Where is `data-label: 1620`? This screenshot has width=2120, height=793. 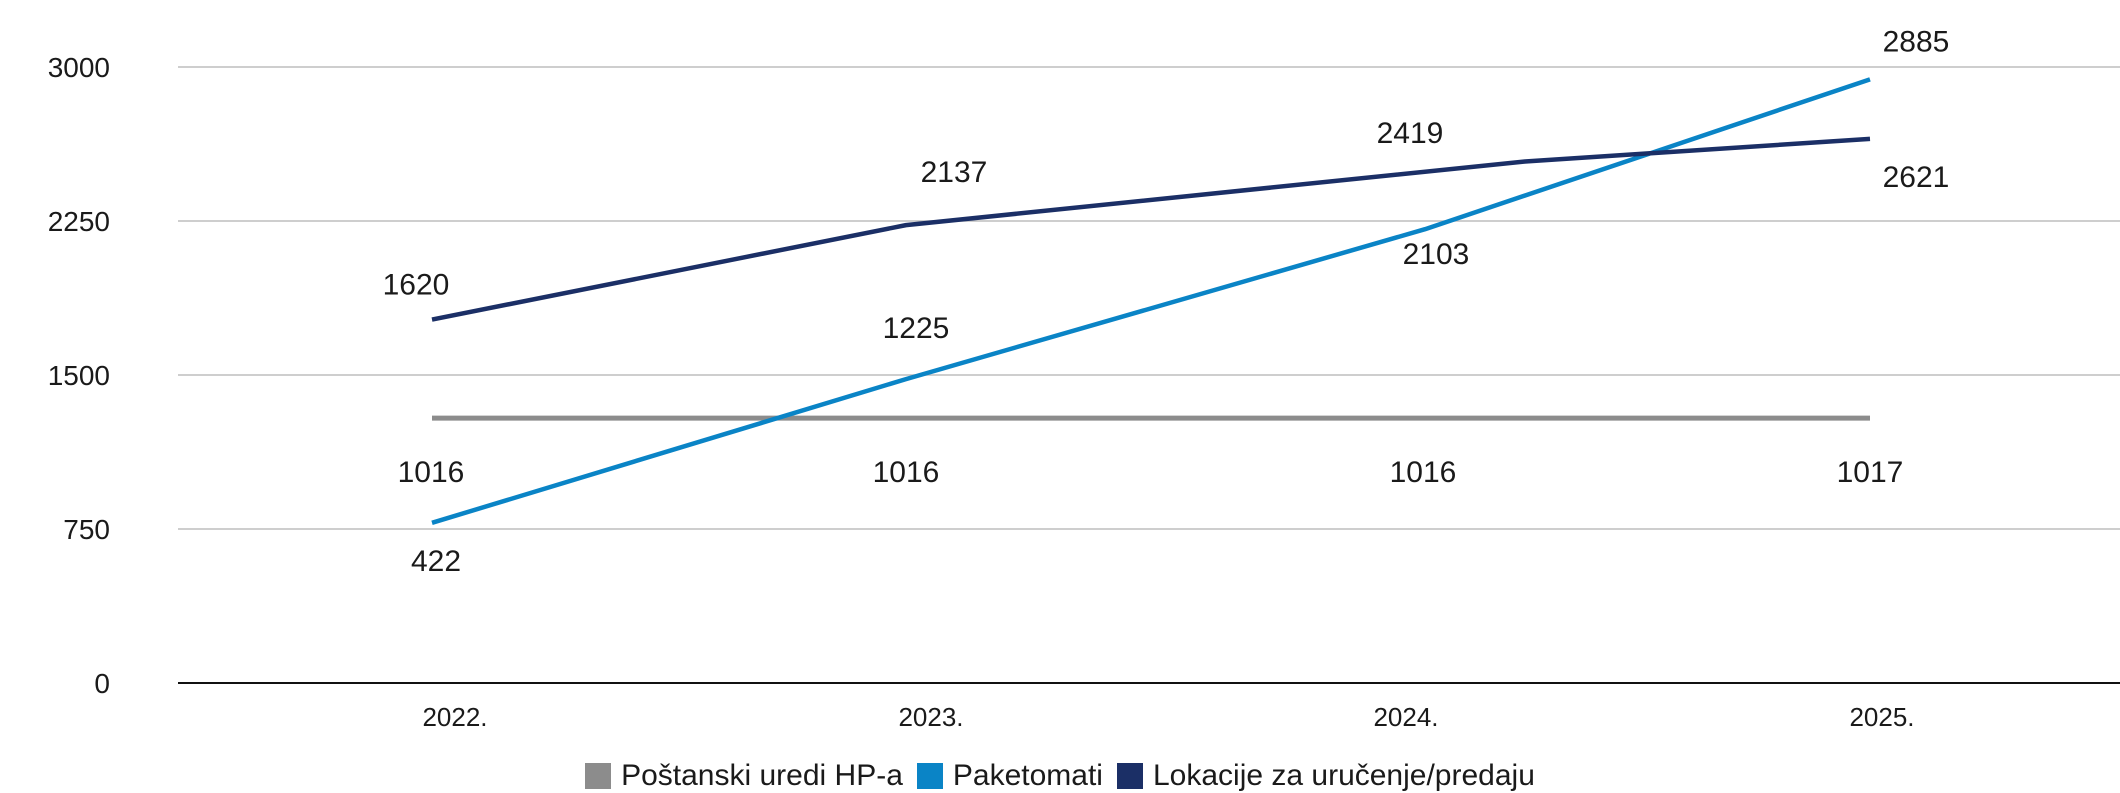 data-label: 1620 is located at coordinates (416, 285).